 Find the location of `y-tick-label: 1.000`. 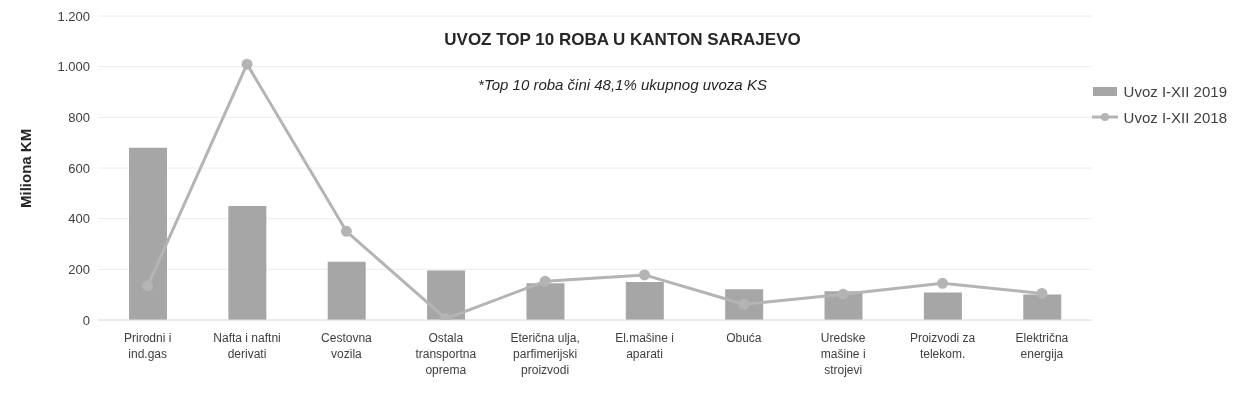

y-tick-label: 1.000 is located at coordinates (73, 67).